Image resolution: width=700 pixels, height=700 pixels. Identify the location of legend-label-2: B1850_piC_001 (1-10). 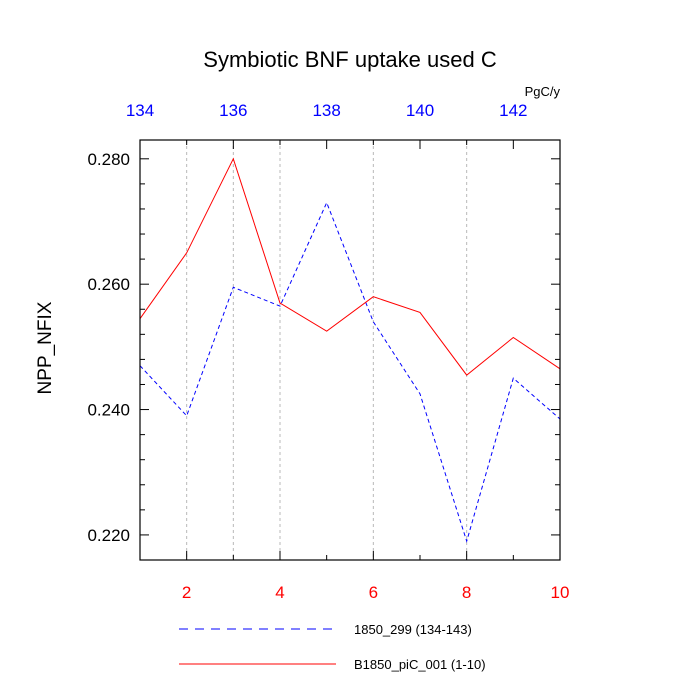
(420, 664).